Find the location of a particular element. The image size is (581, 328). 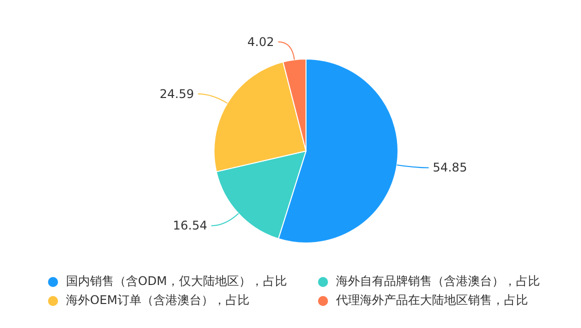

data-label: 16.54 is located at coordinates (190, 225).